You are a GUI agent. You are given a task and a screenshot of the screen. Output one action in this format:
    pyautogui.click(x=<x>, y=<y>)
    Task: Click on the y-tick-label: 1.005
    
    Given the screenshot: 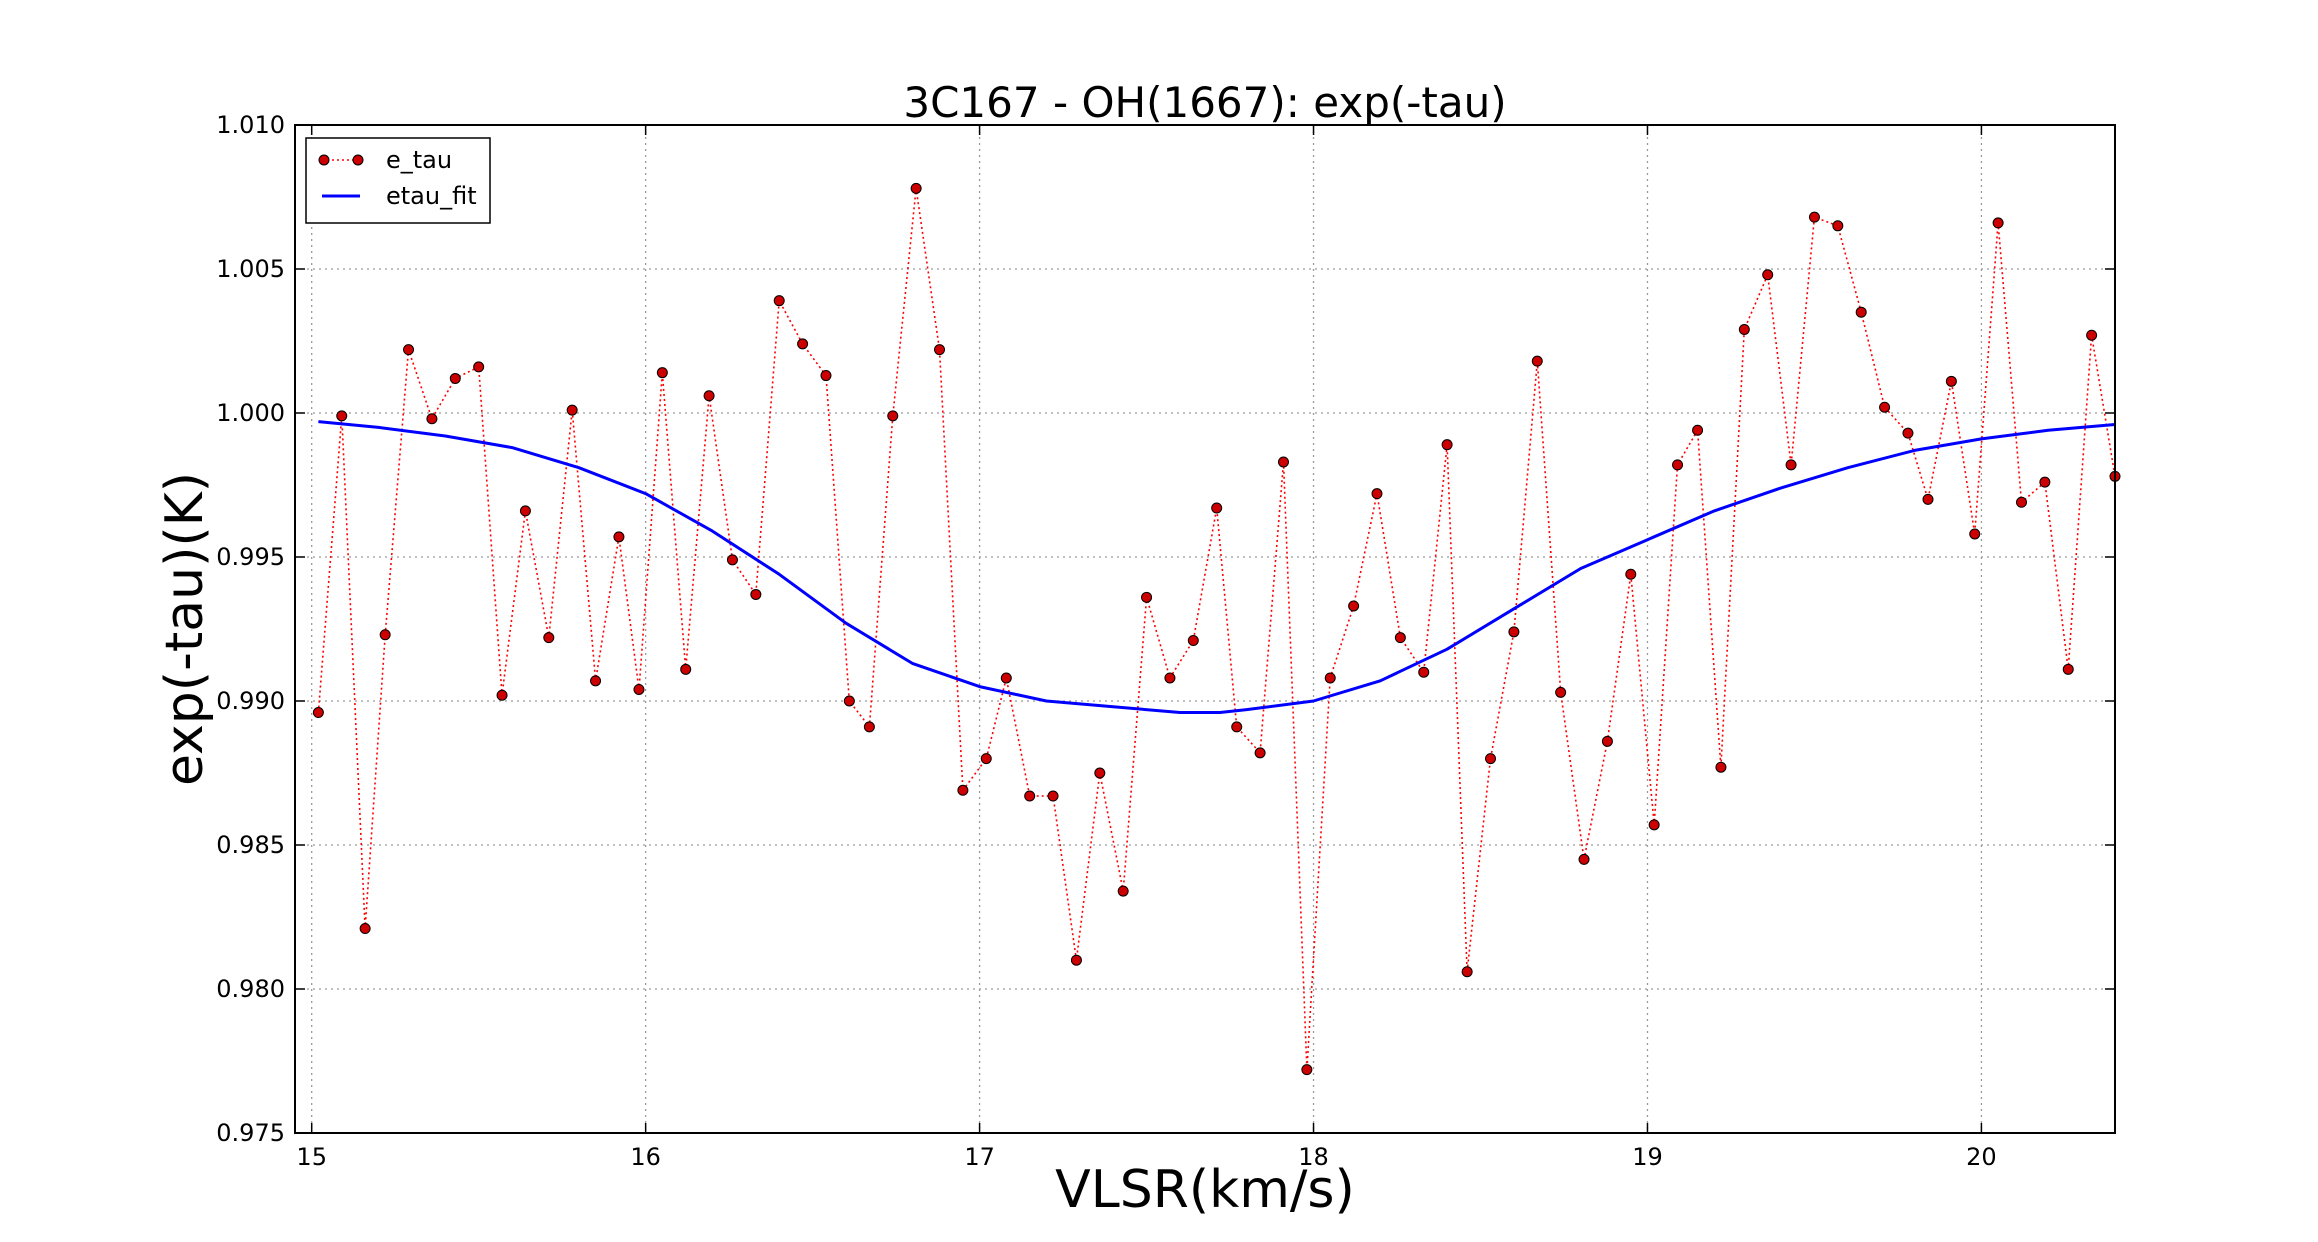 What is the action you would take?
    pyautogui.click(x=250, y=269)
    